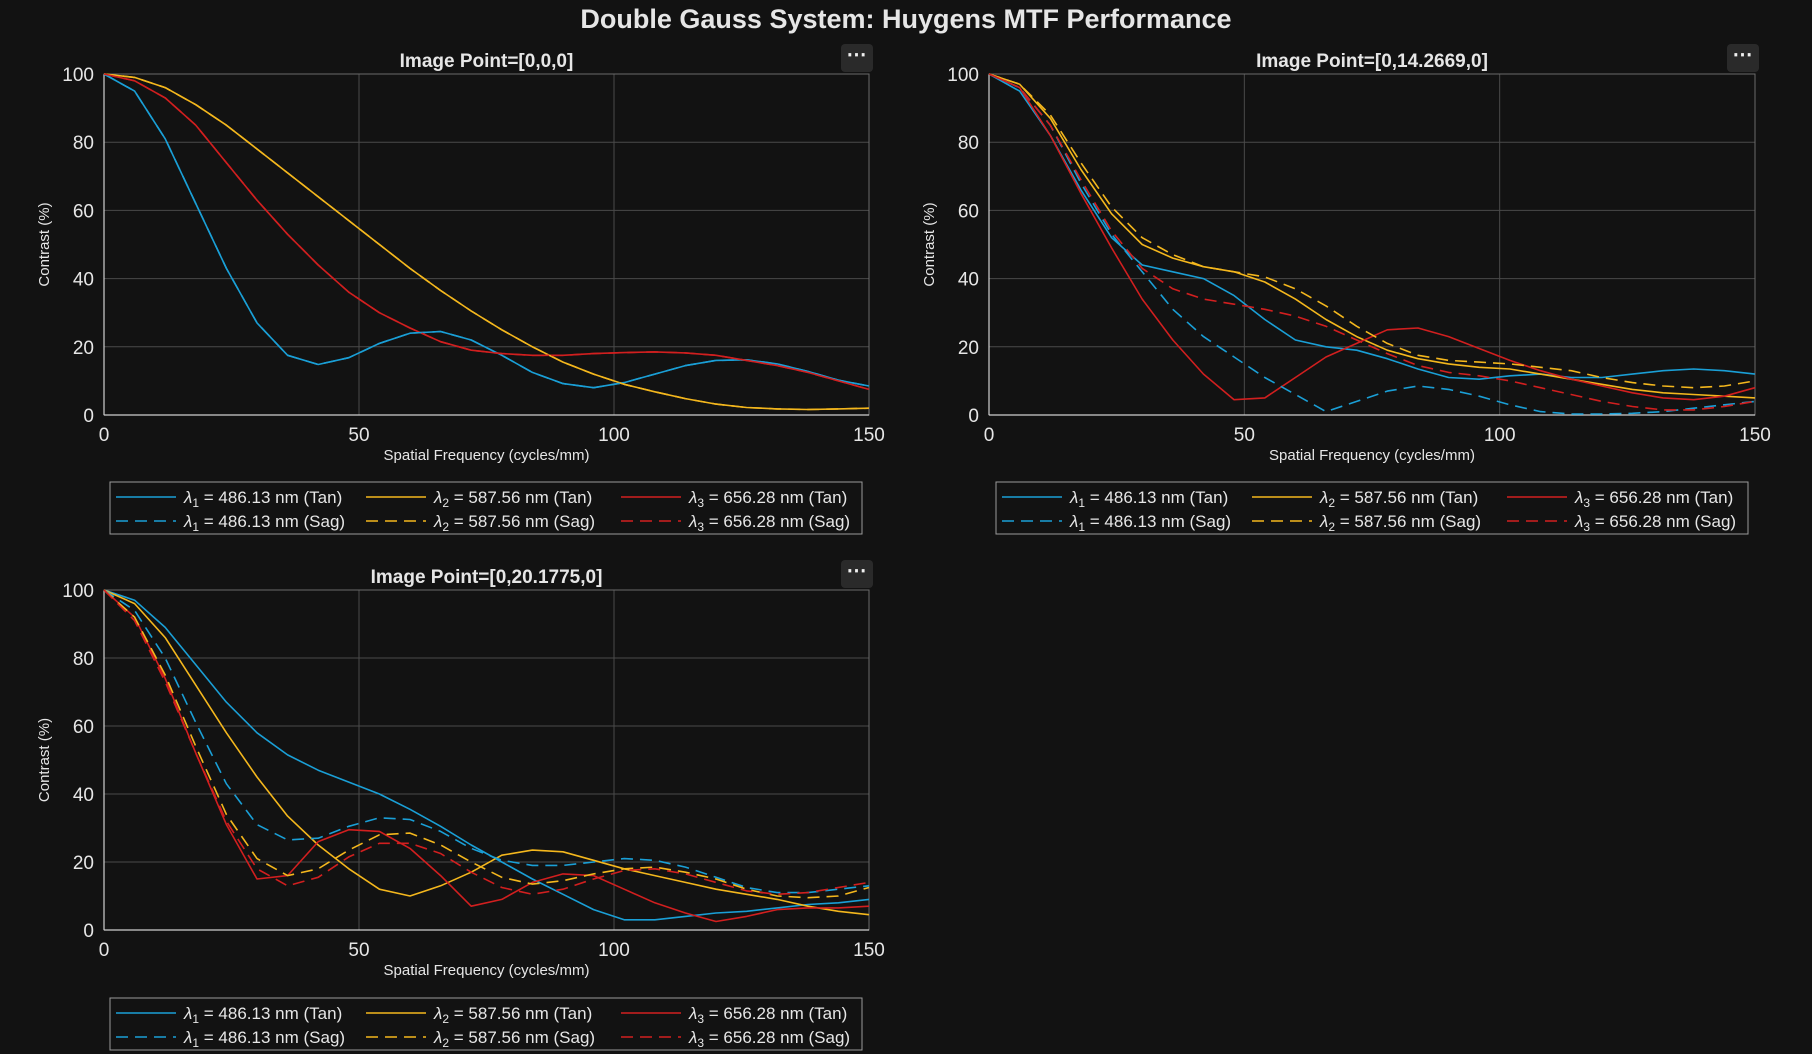 Image resolution: width=1812 pixels, height=1054 pixels. What do you see at coordinates (1372, 61) in the screenshot?
I see `chart-title: Image Point=[0,14.2669,0]` at bounding box center [1372, 61].